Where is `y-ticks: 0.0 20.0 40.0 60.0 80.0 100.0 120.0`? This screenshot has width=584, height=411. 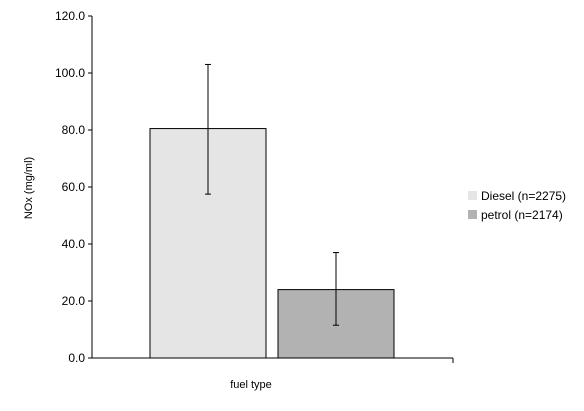 y-ticks: 0.0 20.0 40.0 60.0 80.0 100.0 120.0 is located at coordinates (73, 187).